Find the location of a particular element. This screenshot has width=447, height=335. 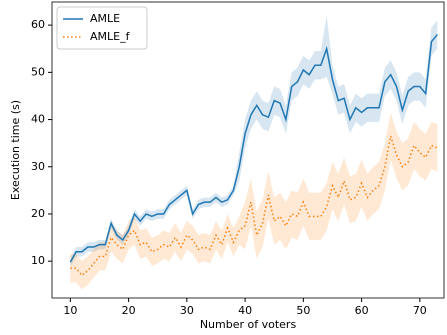

x-tick-label: 40 is located at coordinates (245, 310).